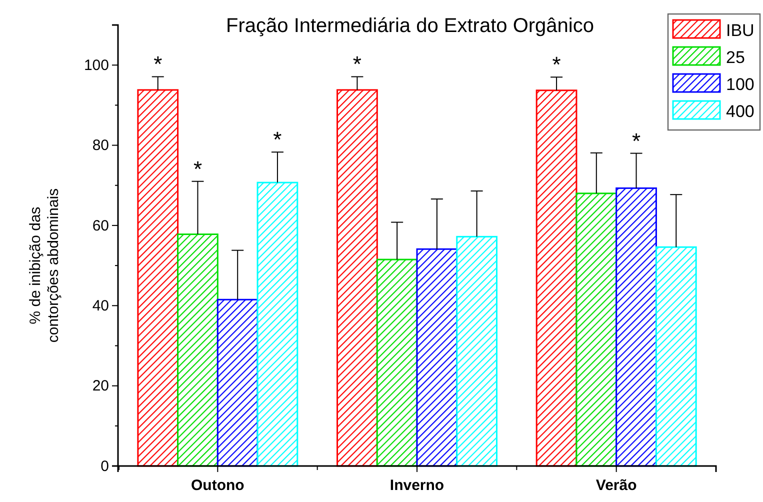 The width and height of the screenshot is (763, 502). Describe the element at coordinates (740, 30) in the screenshot. I see `legend-label: IBU` at that location.